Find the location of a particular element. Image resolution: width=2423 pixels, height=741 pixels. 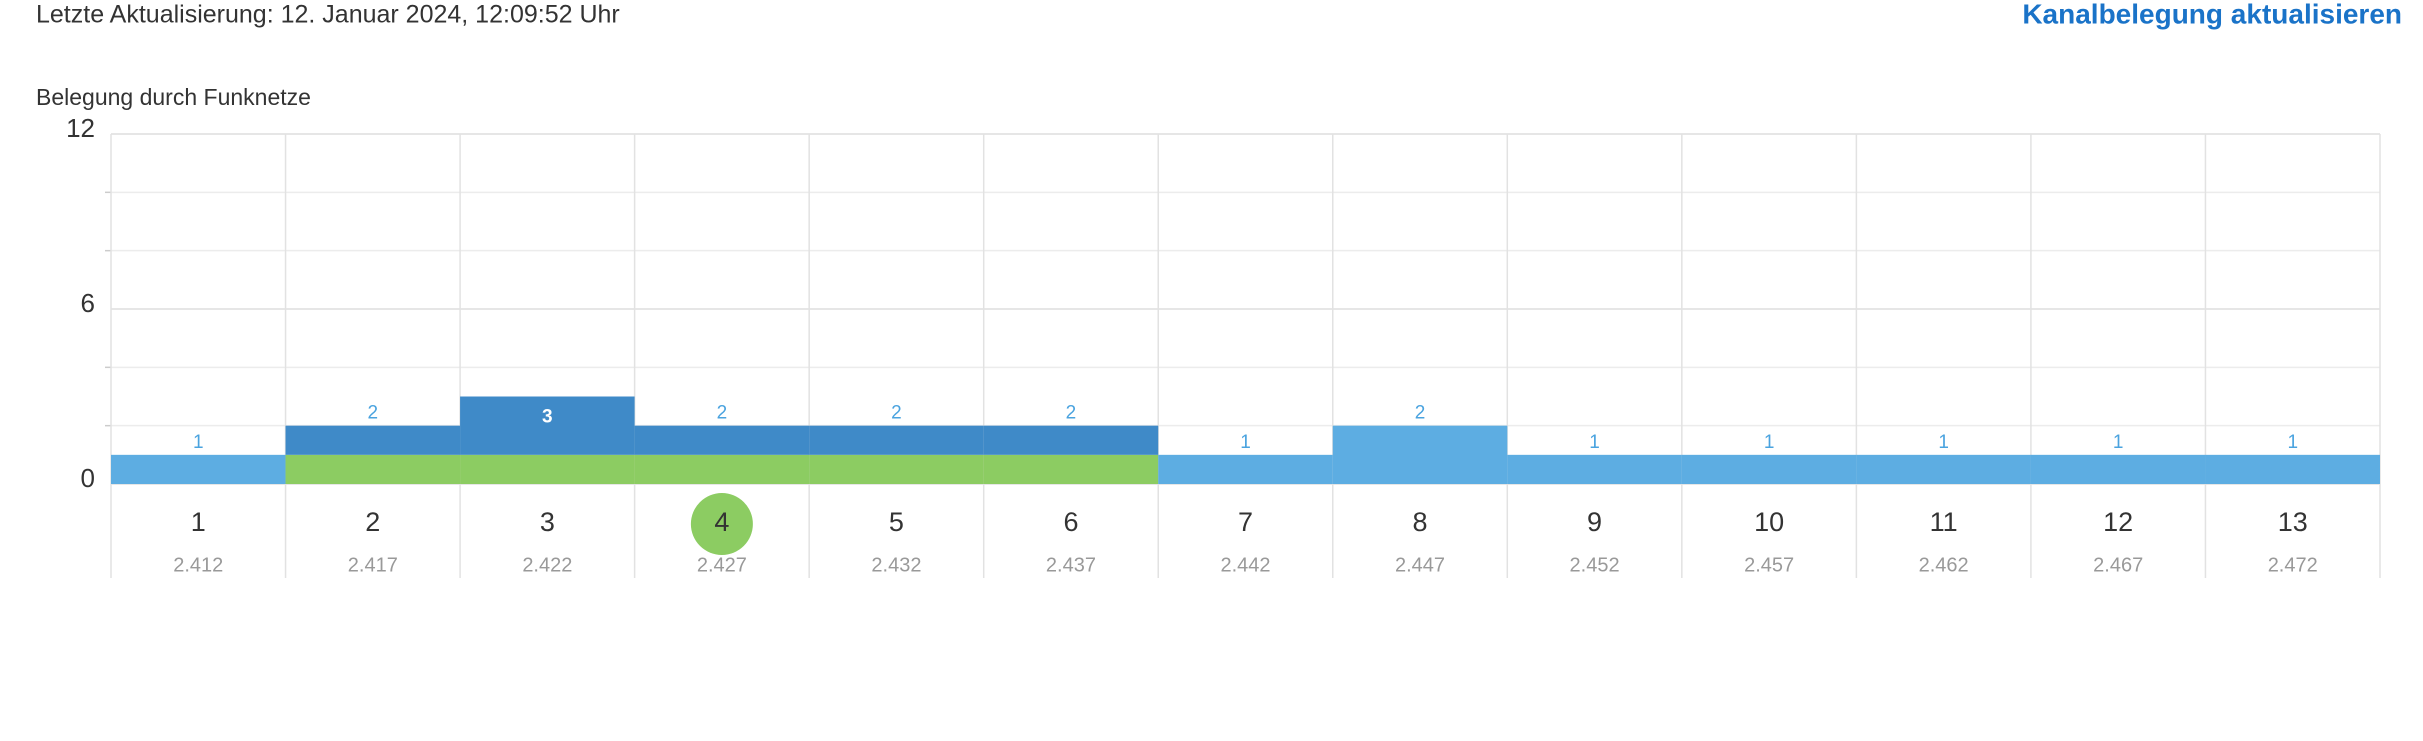

x-tick-label: 13 is located at coordinates (2293, 522).